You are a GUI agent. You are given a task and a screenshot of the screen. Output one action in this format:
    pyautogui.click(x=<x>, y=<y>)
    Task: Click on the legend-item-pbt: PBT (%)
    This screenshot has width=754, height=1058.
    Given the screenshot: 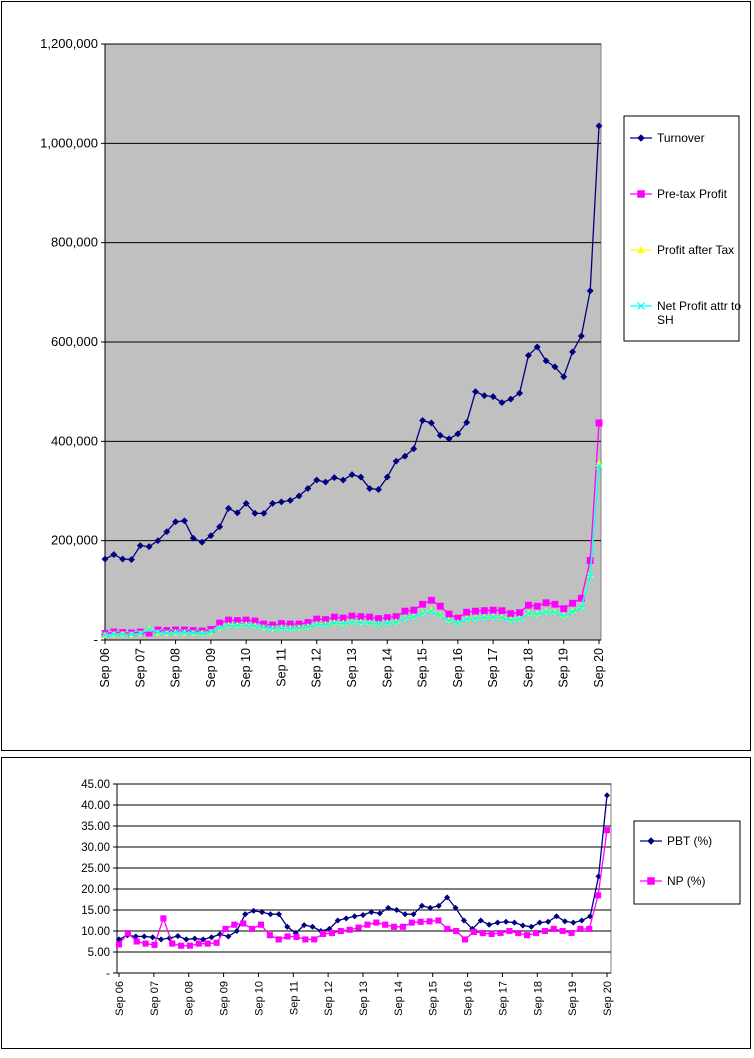 What is the action you would take?
    pyautogui.click(x=676, y=841)
    